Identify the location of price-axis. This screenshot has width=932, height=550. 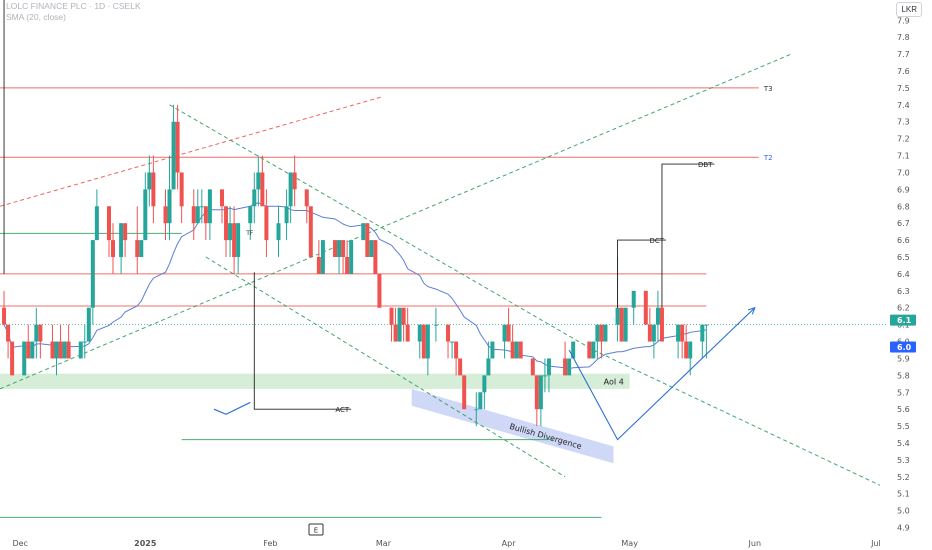
(910, 275).